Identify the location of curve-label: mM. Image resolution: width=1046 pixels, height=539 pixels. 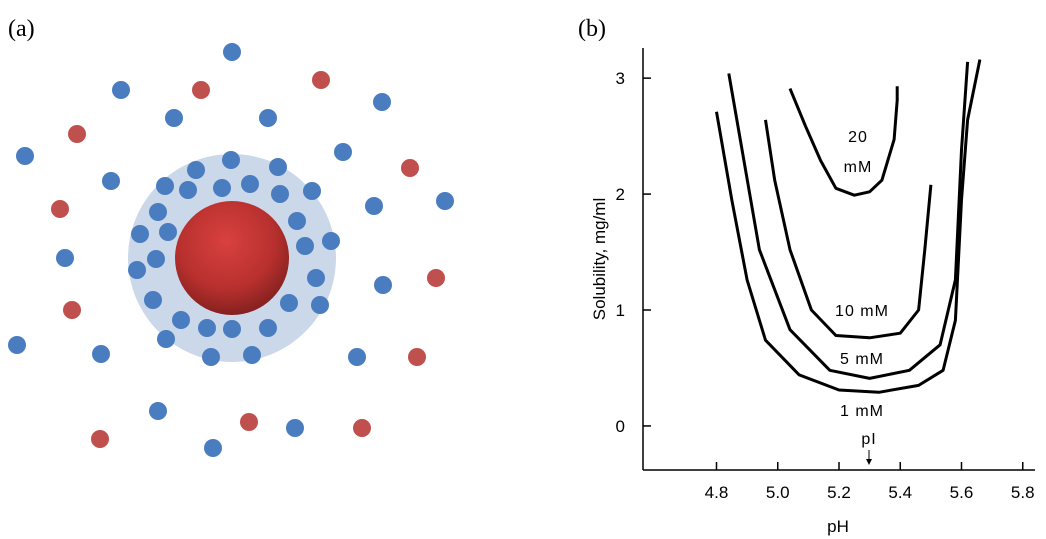
(858, 167).